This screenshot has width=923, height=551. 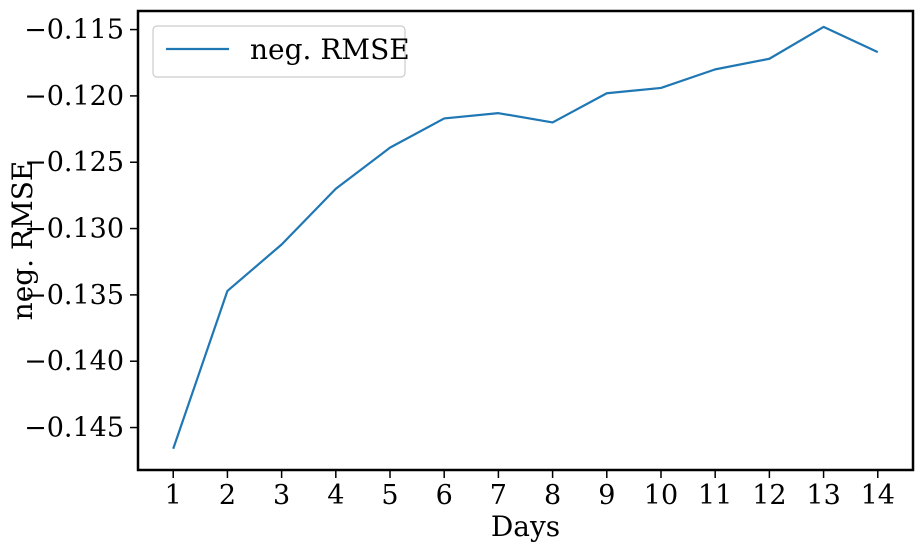 What do you see at coordinates (281, 495) in the screenshot?
I see `x-tick-label: 3` at bounding box center [281, 495].